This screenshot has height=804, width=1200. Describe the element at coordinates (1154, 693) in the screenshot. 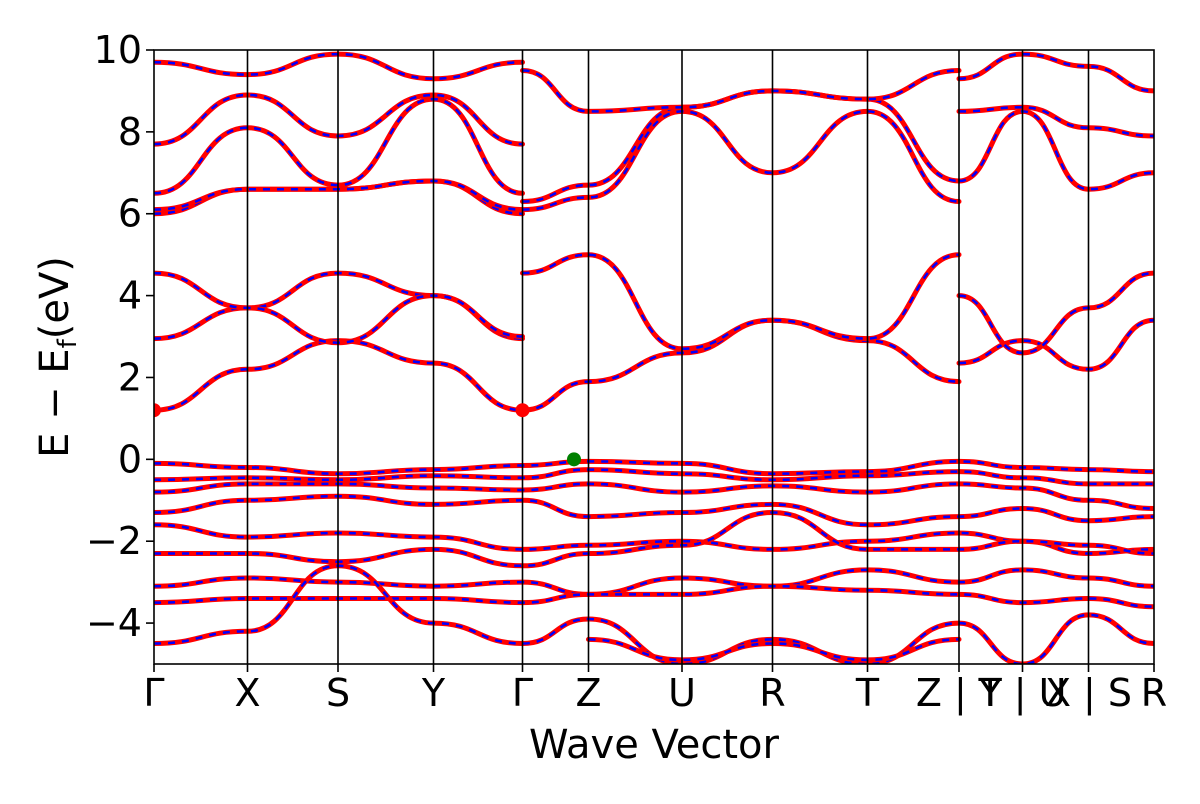

I see `kpoint-label-12: R` at that location.